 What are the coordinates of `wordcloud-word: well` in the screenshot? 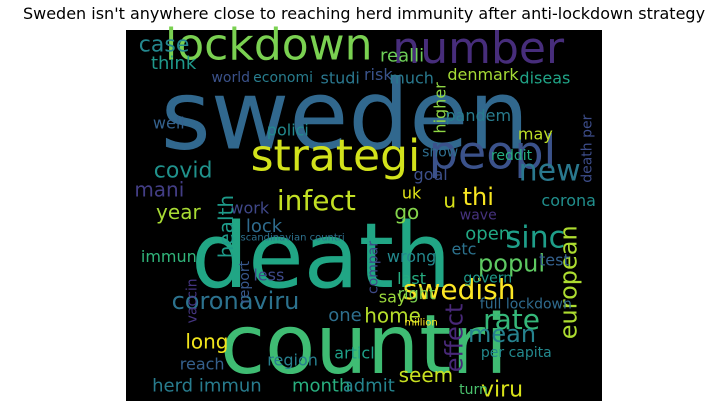 It's located at (169, 122).